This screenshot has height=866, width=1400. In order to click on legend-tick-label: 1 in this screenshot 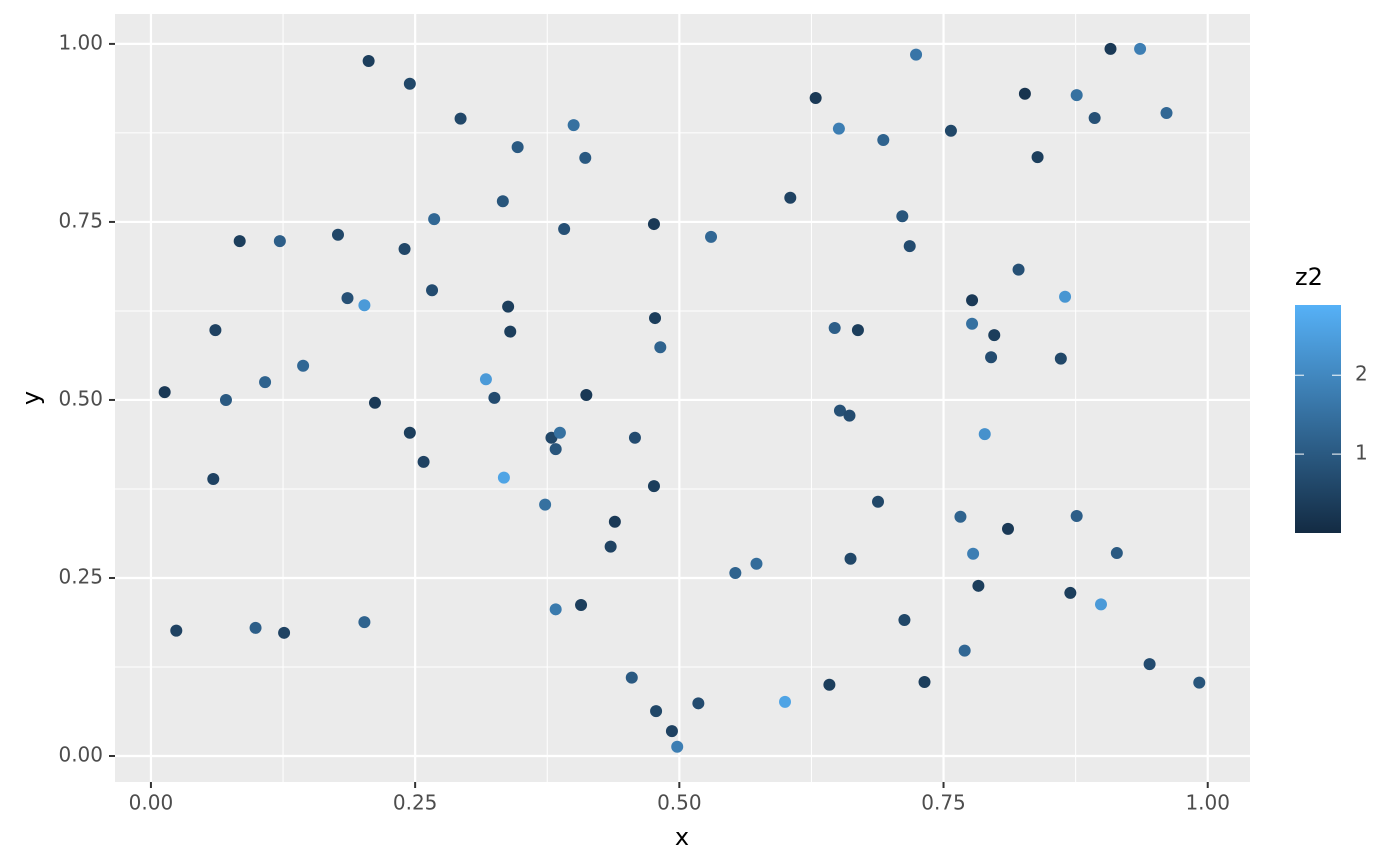, I will do `click(1361, 453)`.